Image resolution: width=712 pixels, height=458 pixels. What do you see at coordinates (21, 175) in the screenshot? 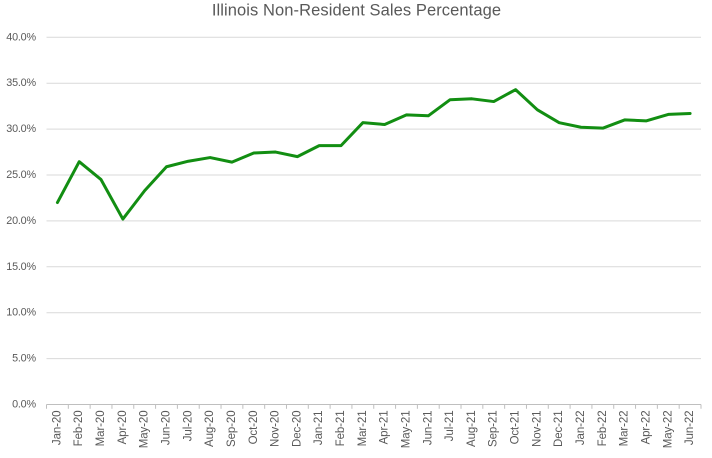
I see `svg-text: 25.0%` at bounding box center [21, 175].